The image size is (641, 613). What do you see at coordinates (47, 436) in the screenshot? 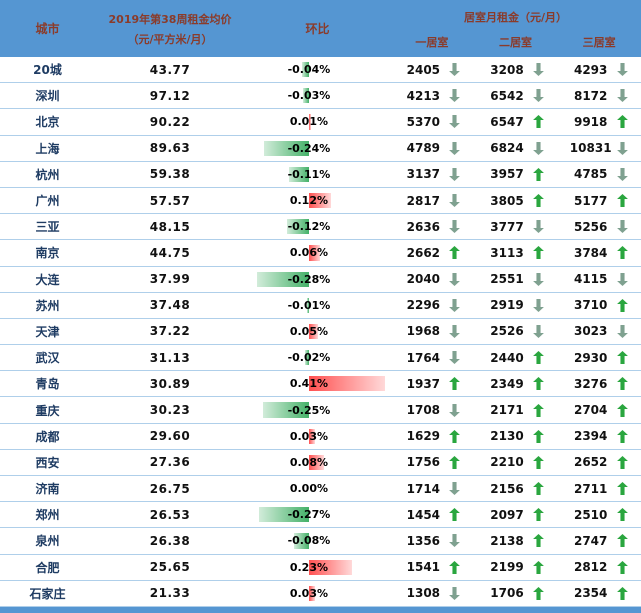
I see `city-name: 成都` at bounding box center [47, 436].